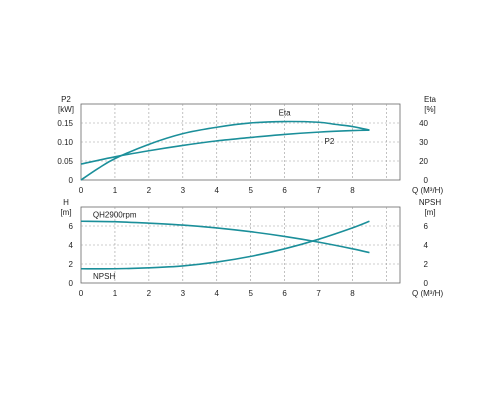  Describe the element at coordinates (81, 293) in the screenshot. I see `panel2-x-tick-label: 0` at that location.